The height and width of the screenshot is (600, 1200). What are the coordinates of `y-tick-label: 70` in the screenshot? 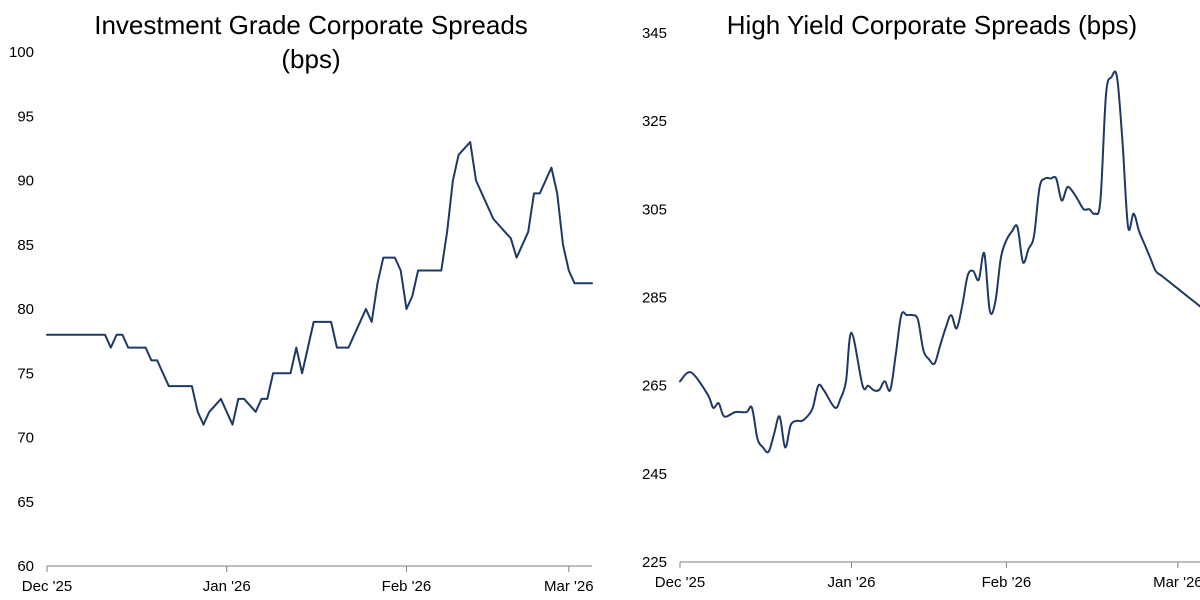 It's located at (25, 438).